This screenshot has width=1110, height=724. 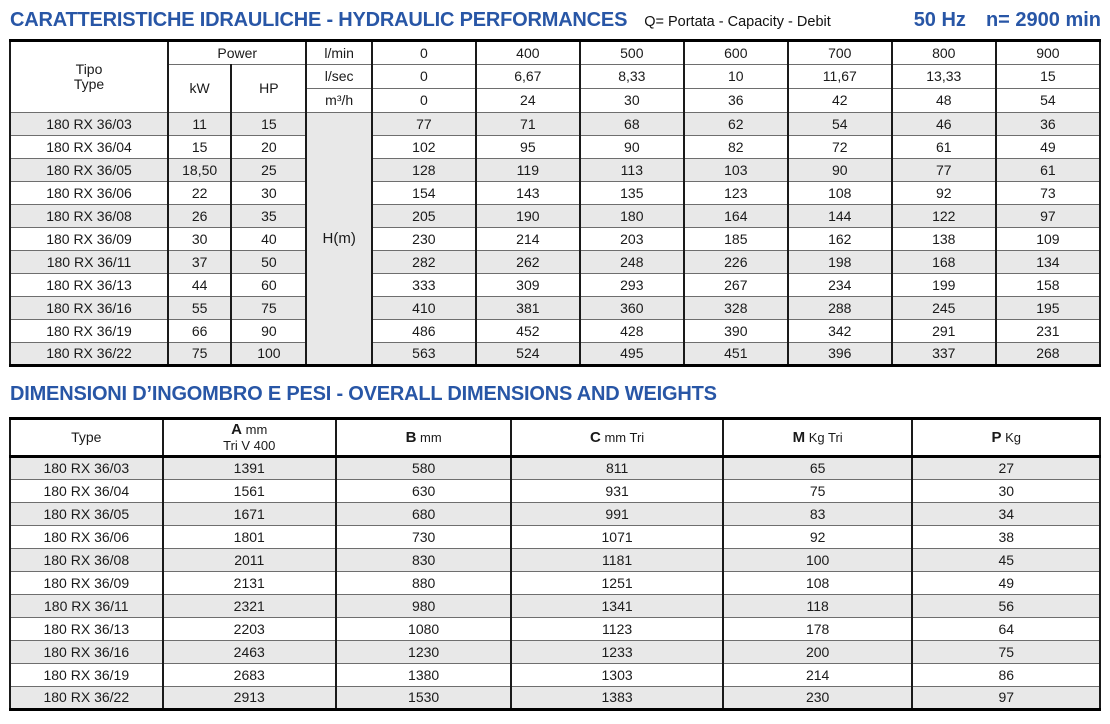 I want to click on pump-type: 180 RX 36/13, so click(x=86, y=629).